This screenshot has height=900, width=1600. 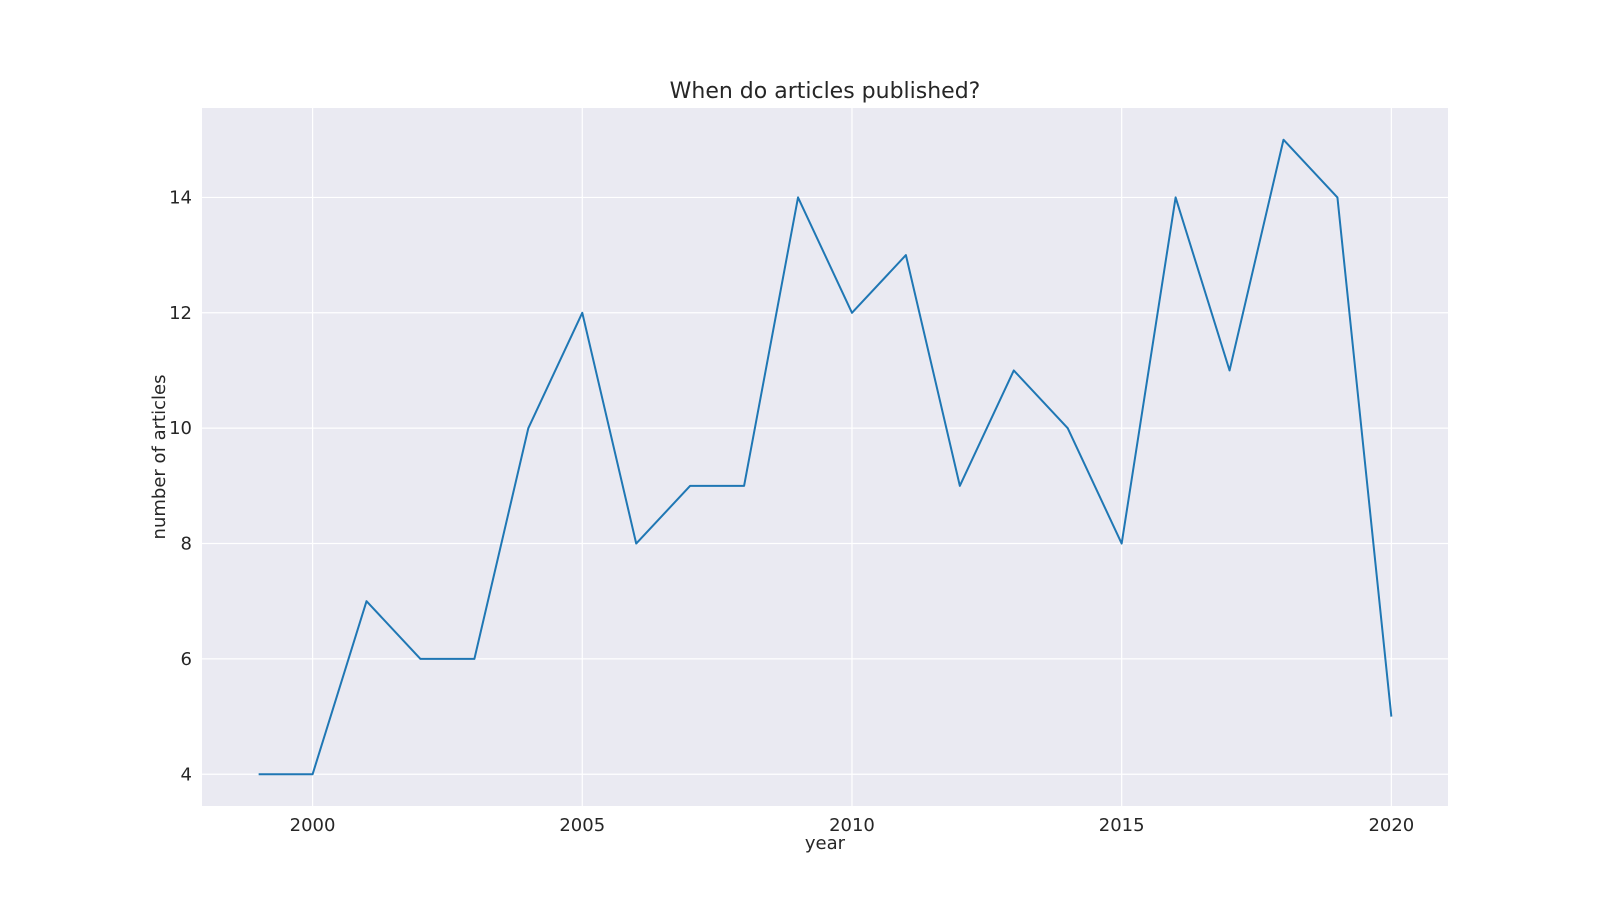 What do you see at coordinates (180, 428) in the screenshot?
I see `y-tick-label: 10` at bounding box center [180, 428].